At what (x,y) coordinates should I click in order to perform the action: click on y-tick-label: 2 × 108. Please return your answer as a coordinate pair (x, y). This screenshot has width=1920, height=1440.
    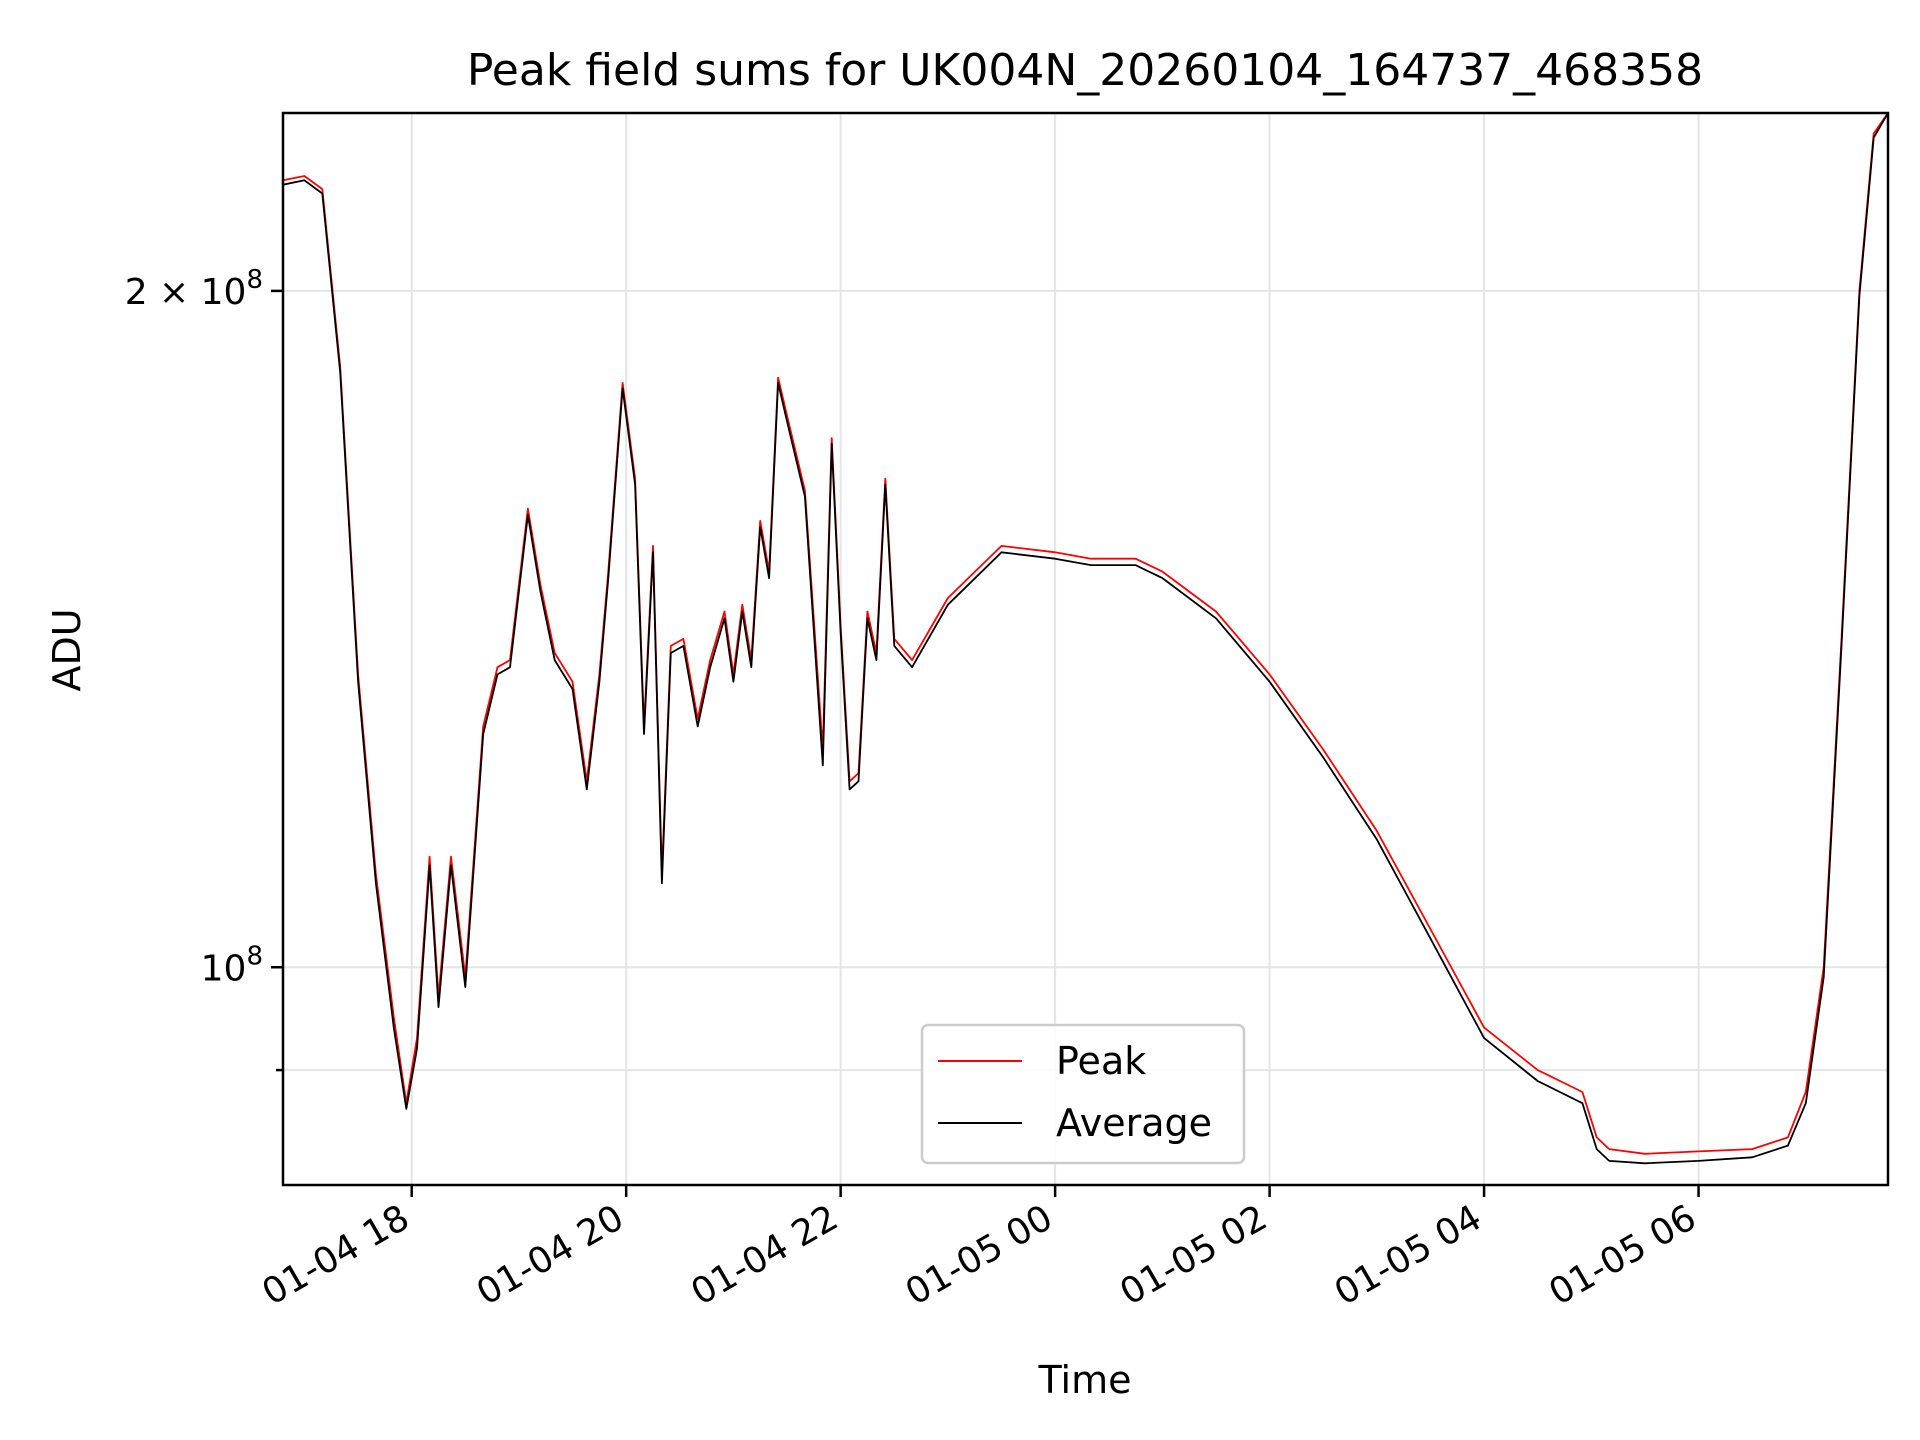
    Looking at the image, I should click on (194, 289).